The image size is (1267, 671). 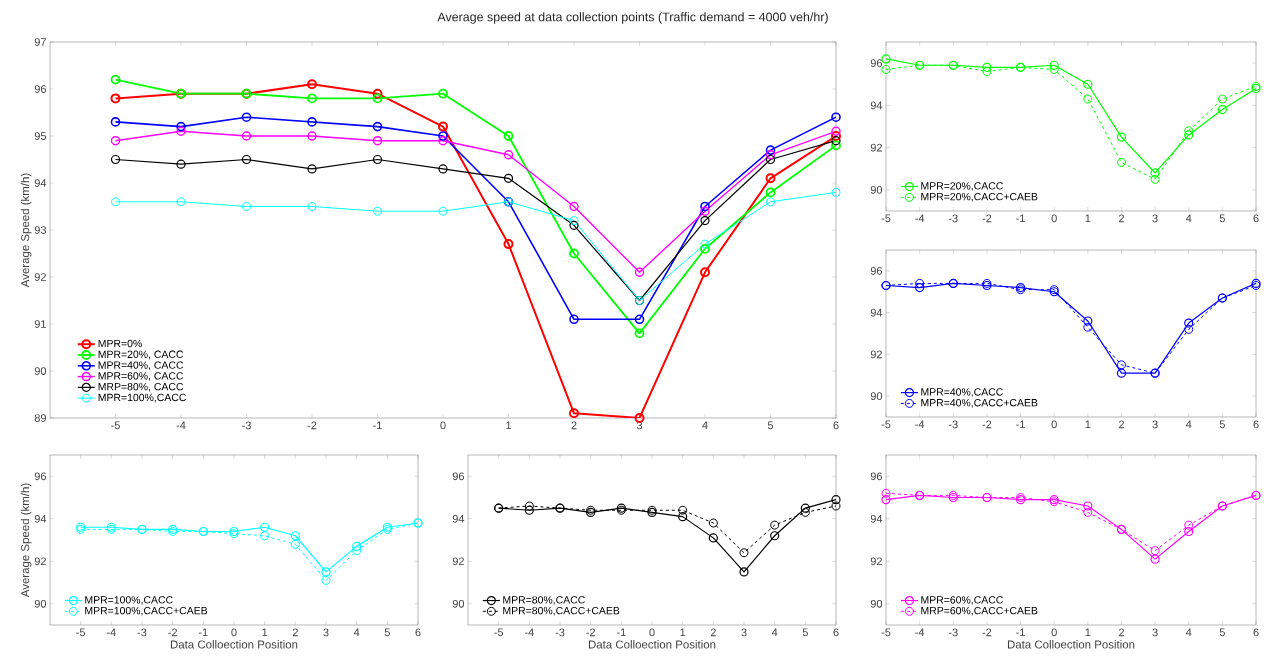 I want to click on legend-label: MPR=20%,CACC, so click(x=962, y=186).